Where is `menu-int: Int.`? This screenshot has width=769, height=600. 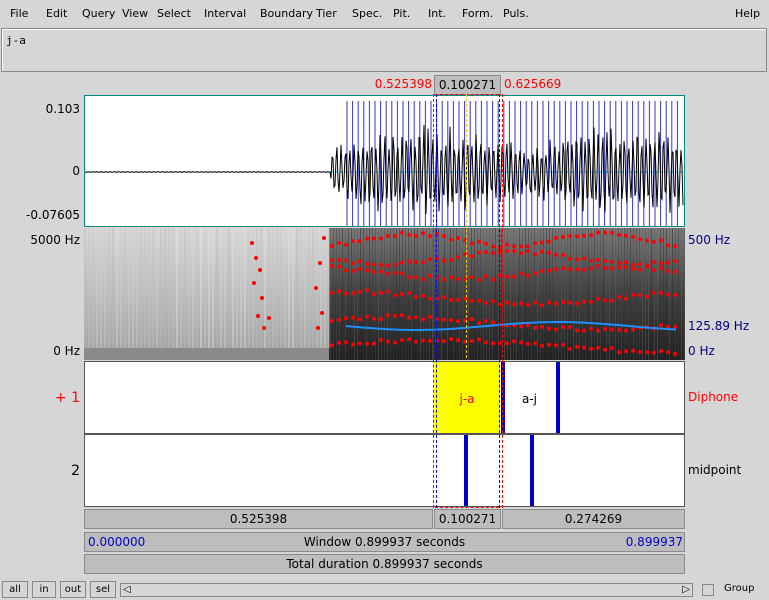 menu-int: Int. is located at coordinates (437, 13).